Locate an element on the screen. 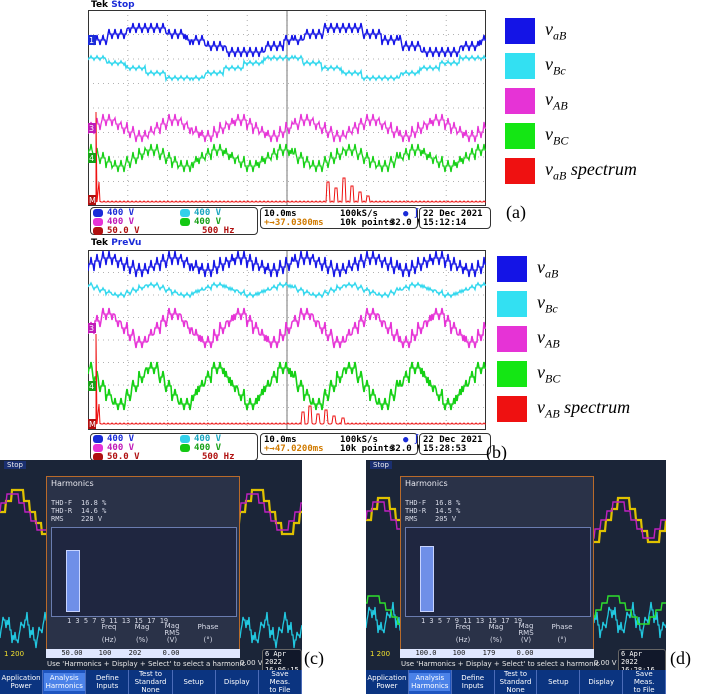 Image resolution: width=704 pixels, height=694 pixels. trace-v-AB is located at coordinates (287, 328).